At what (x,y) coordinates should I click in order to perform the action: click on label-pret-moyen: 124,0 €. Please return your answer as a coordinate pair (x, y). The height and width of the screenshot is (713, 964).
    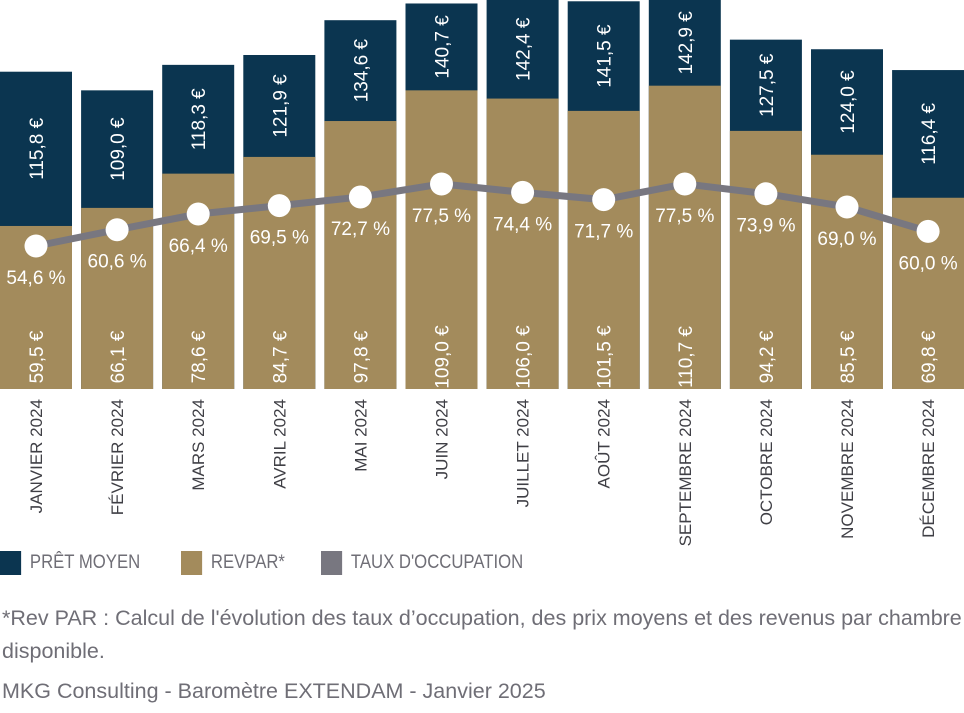
    Looking at the image, I should click on (848, 102).